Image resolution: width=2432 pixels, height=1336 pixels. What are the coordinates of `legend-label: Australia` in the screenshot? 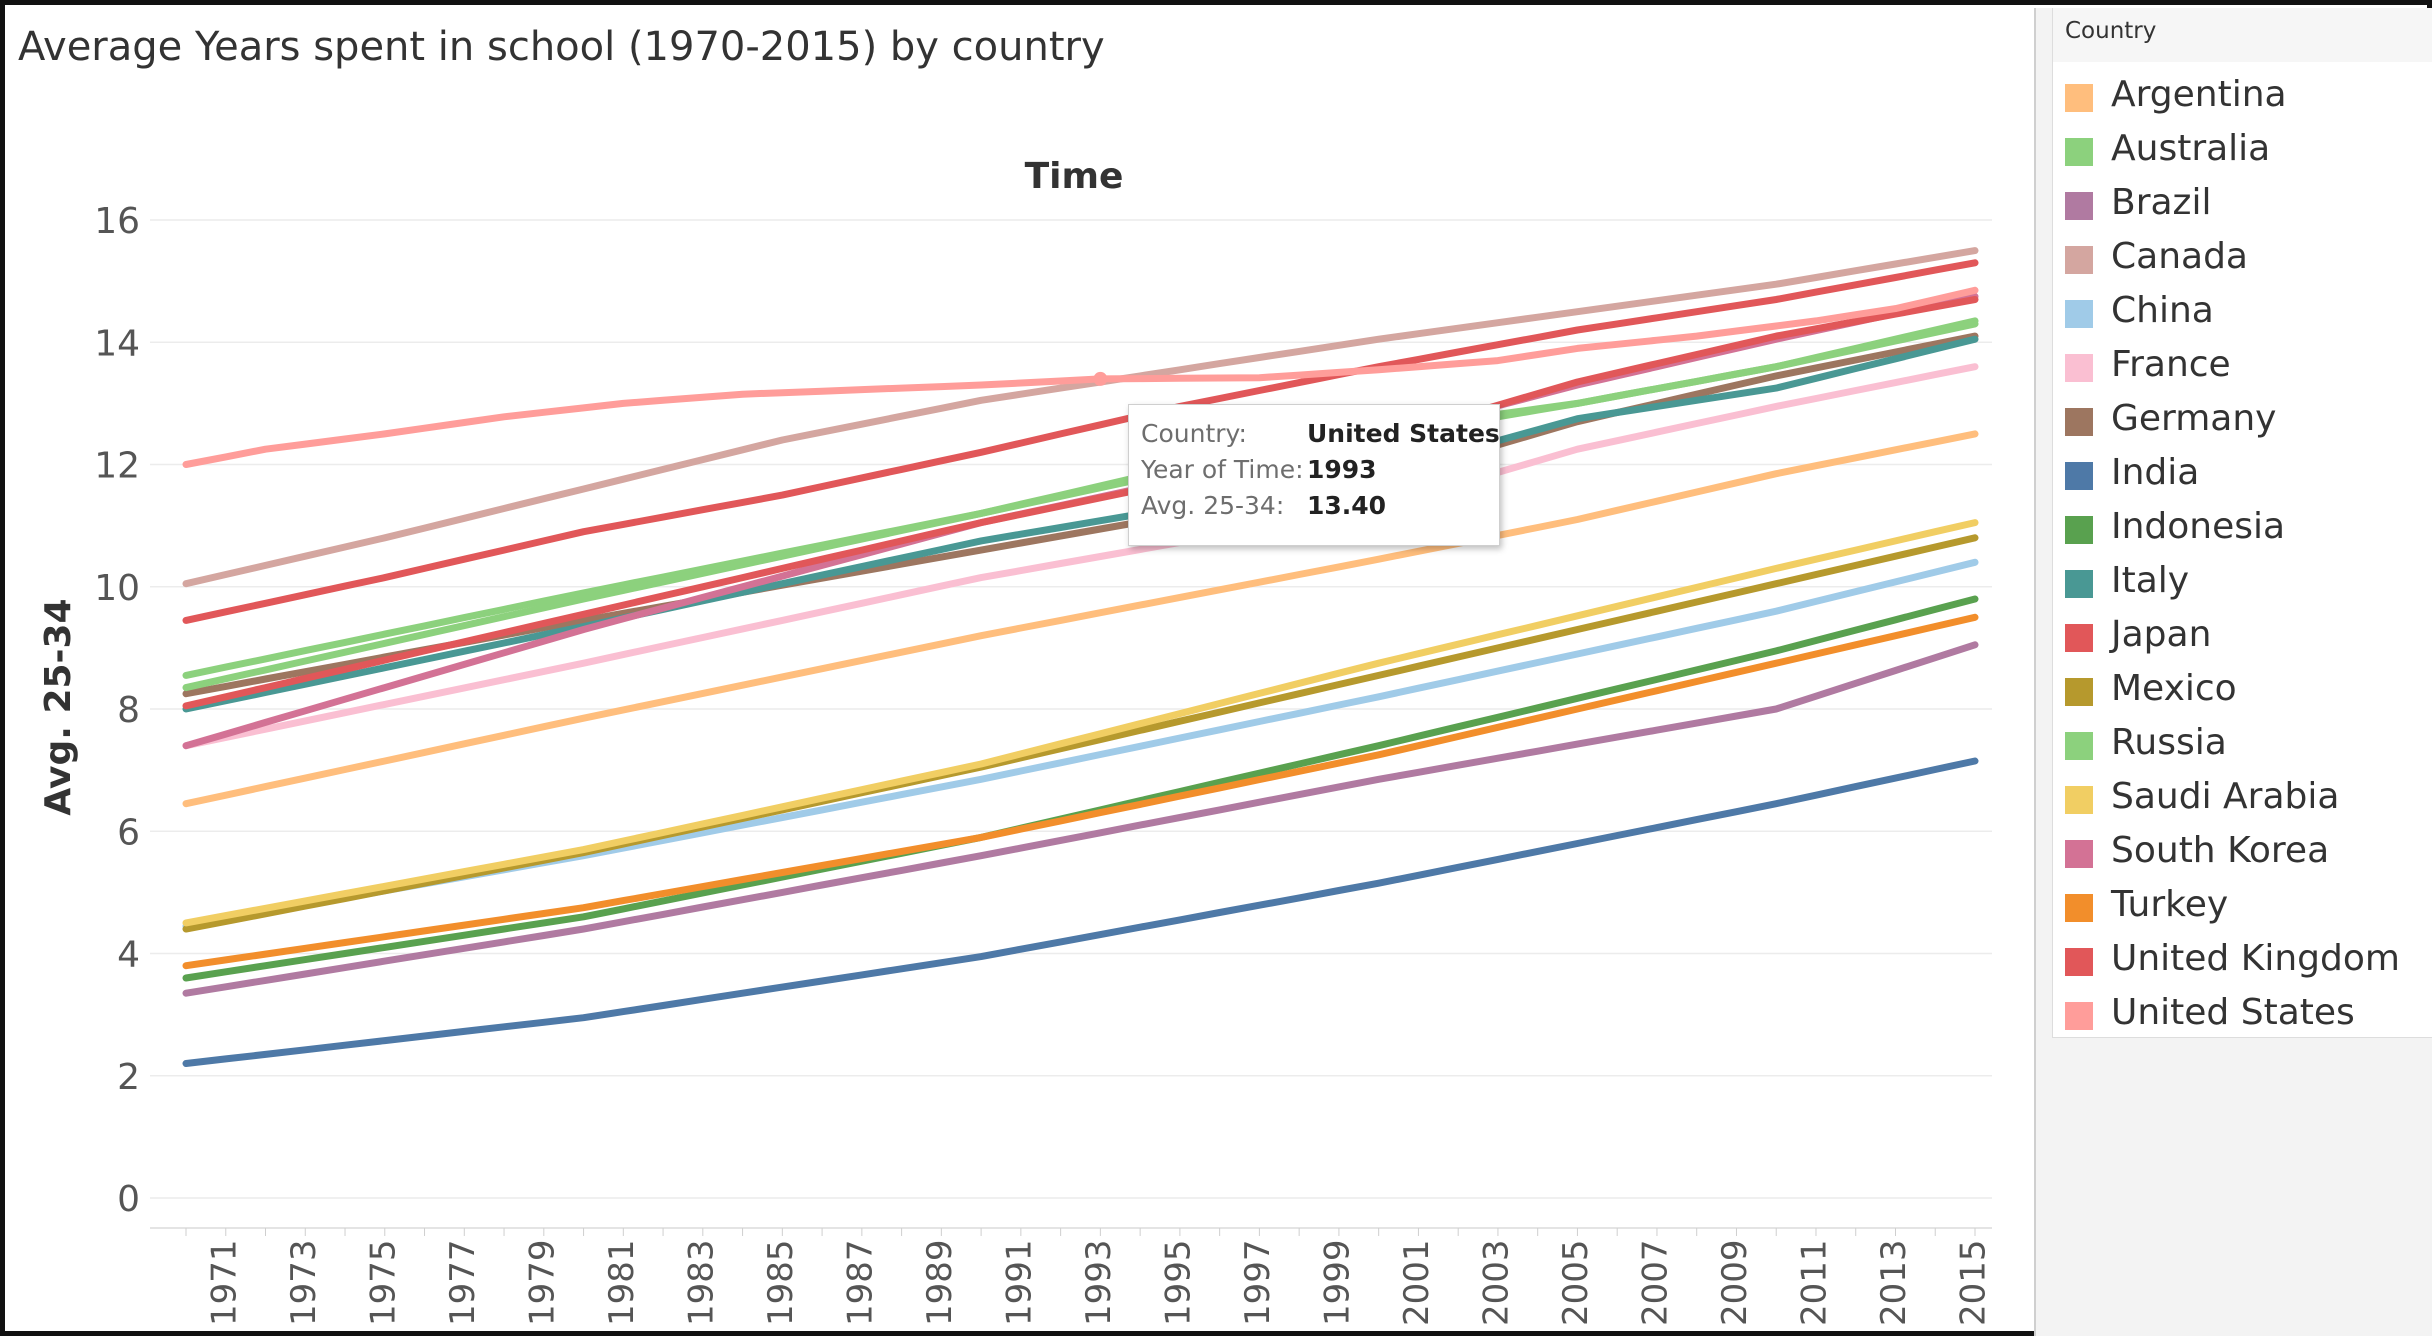 It's located at (2191, 148).